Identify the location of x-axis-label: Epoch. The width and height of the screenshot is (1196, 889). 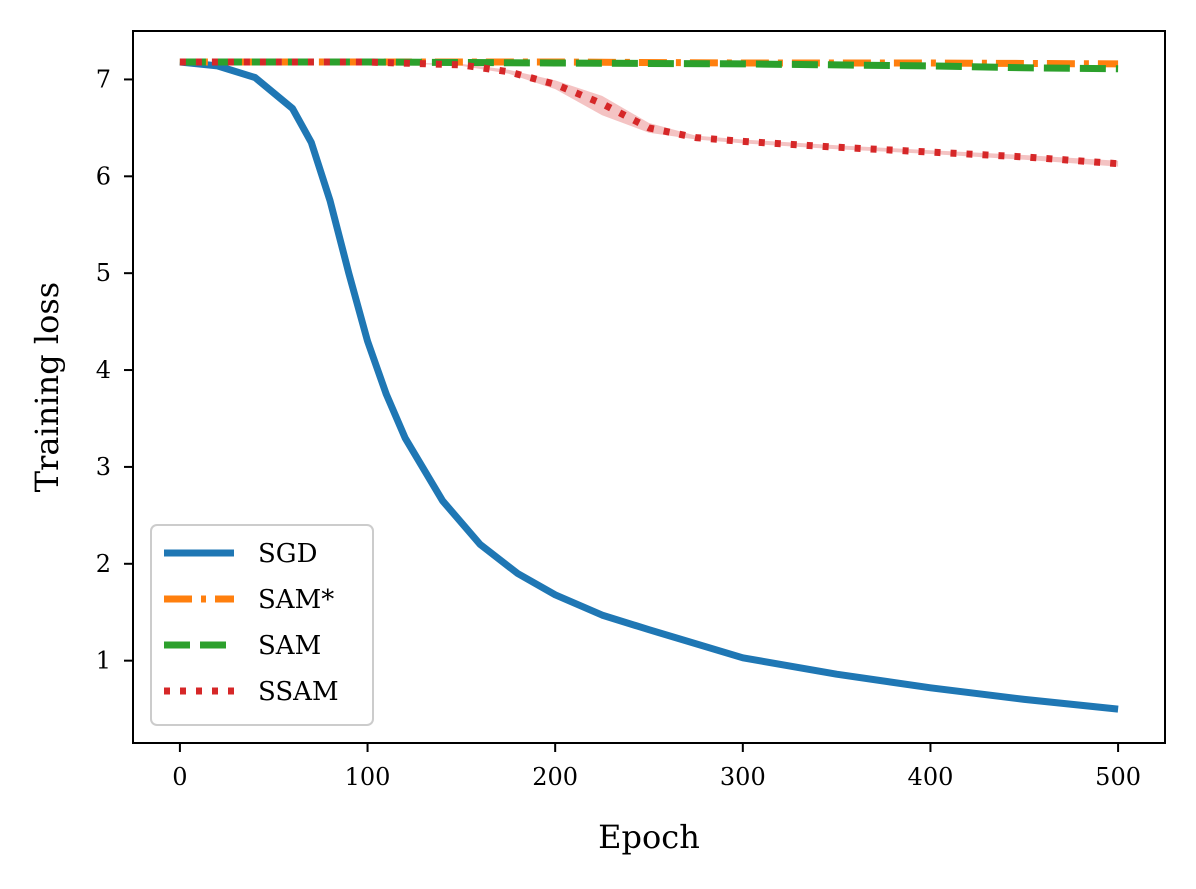
(649, 837).